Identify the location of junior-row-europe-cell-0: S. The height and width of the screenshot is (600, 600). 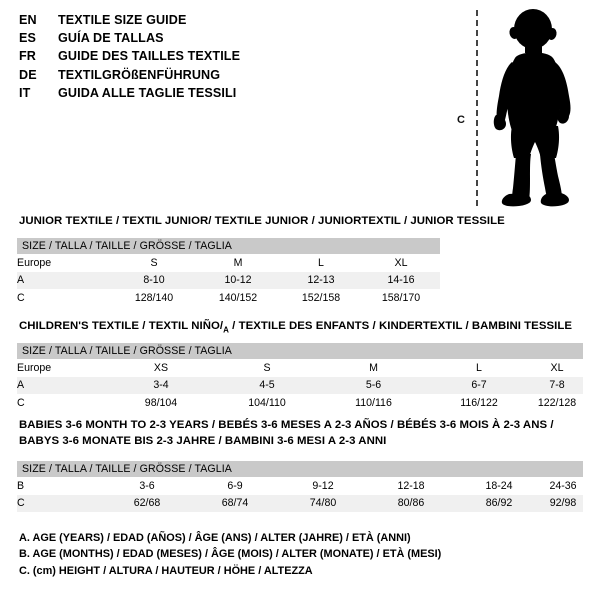
(154, 263).